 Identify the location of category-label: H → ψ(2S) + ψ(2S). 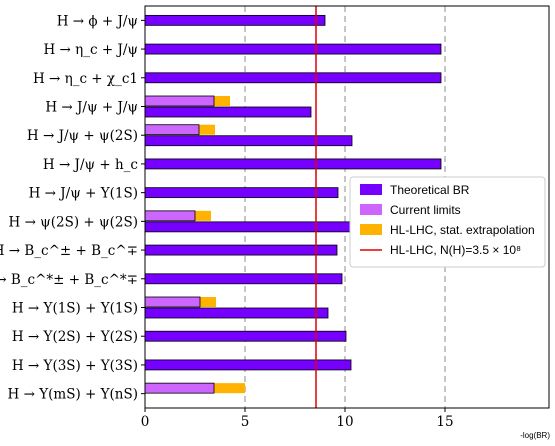
(73, 222).